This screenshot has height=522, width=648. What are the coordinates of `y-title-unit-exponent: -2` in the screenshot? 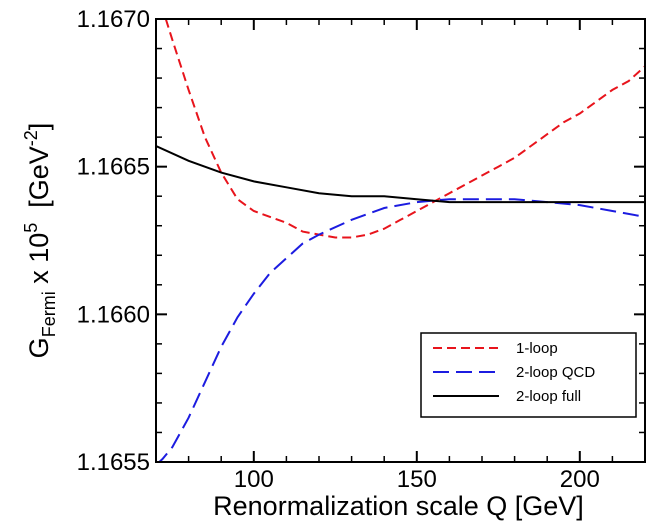 It's located at (31, 138).